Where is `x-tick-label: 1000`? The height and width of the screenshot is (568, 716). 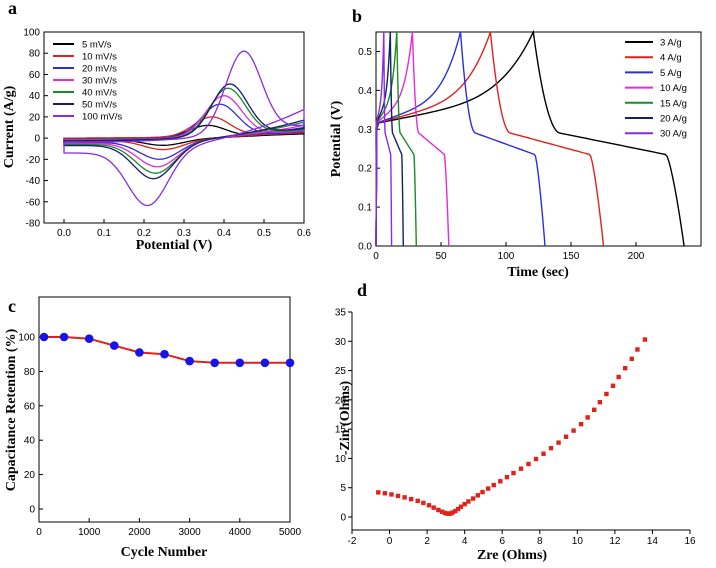
x-tick-label: 1000 is located at coordinates (89, 532).